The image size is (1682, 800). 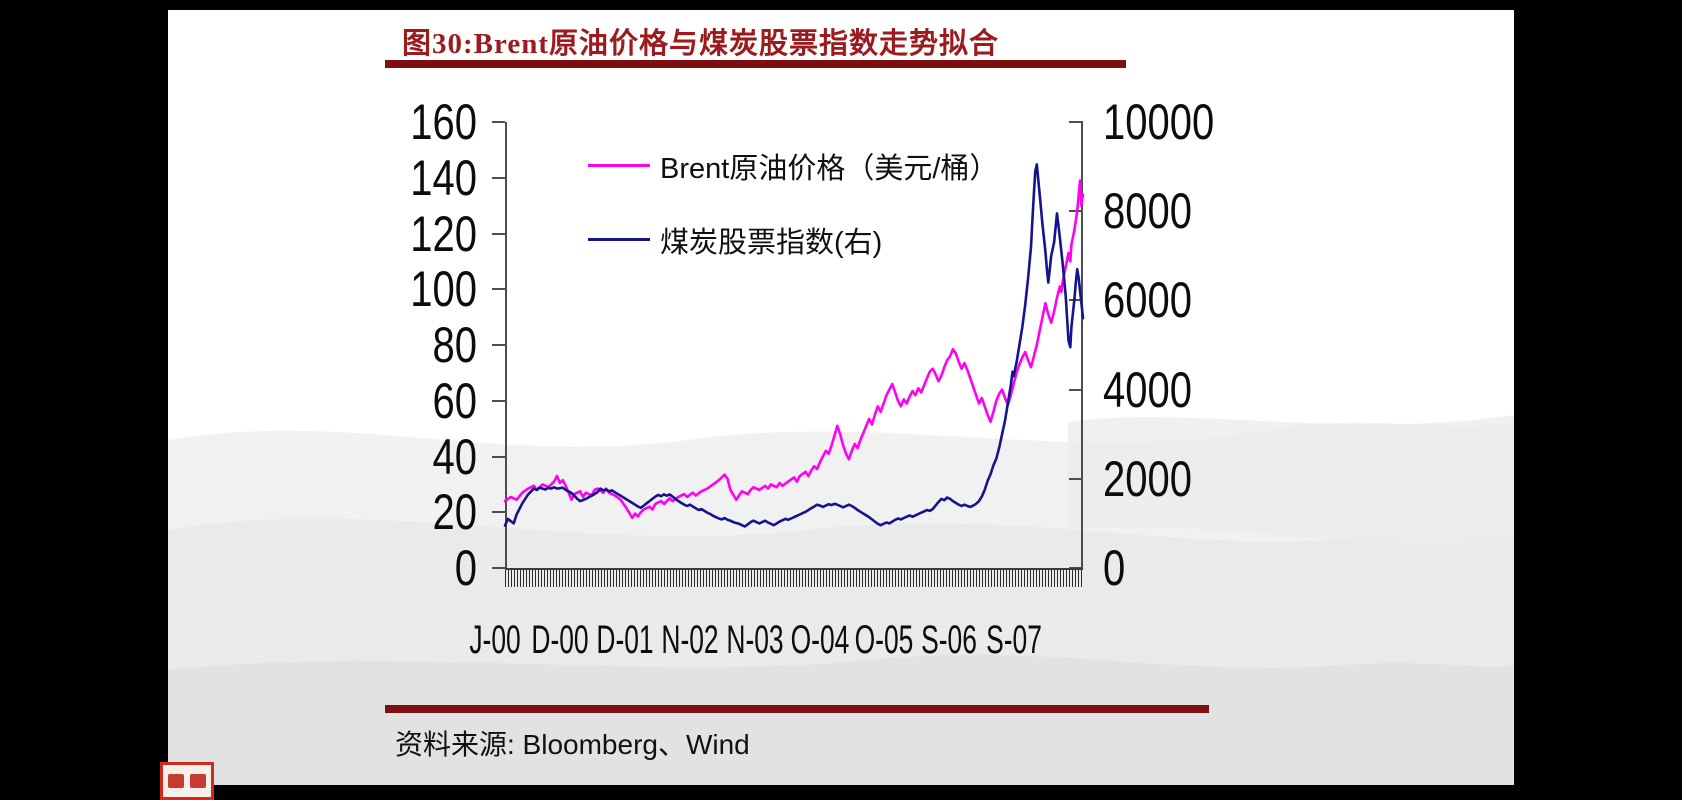 I want to click on right-axis-tick-label: 2000, so click(x=1147, y=478).